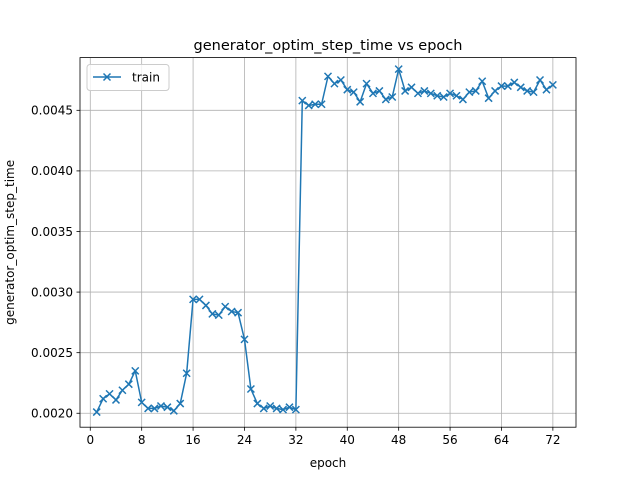  Describe the element at coordinates (52, 171) in the screenshot. I see `y-tick-label: 0.0040` at that location.